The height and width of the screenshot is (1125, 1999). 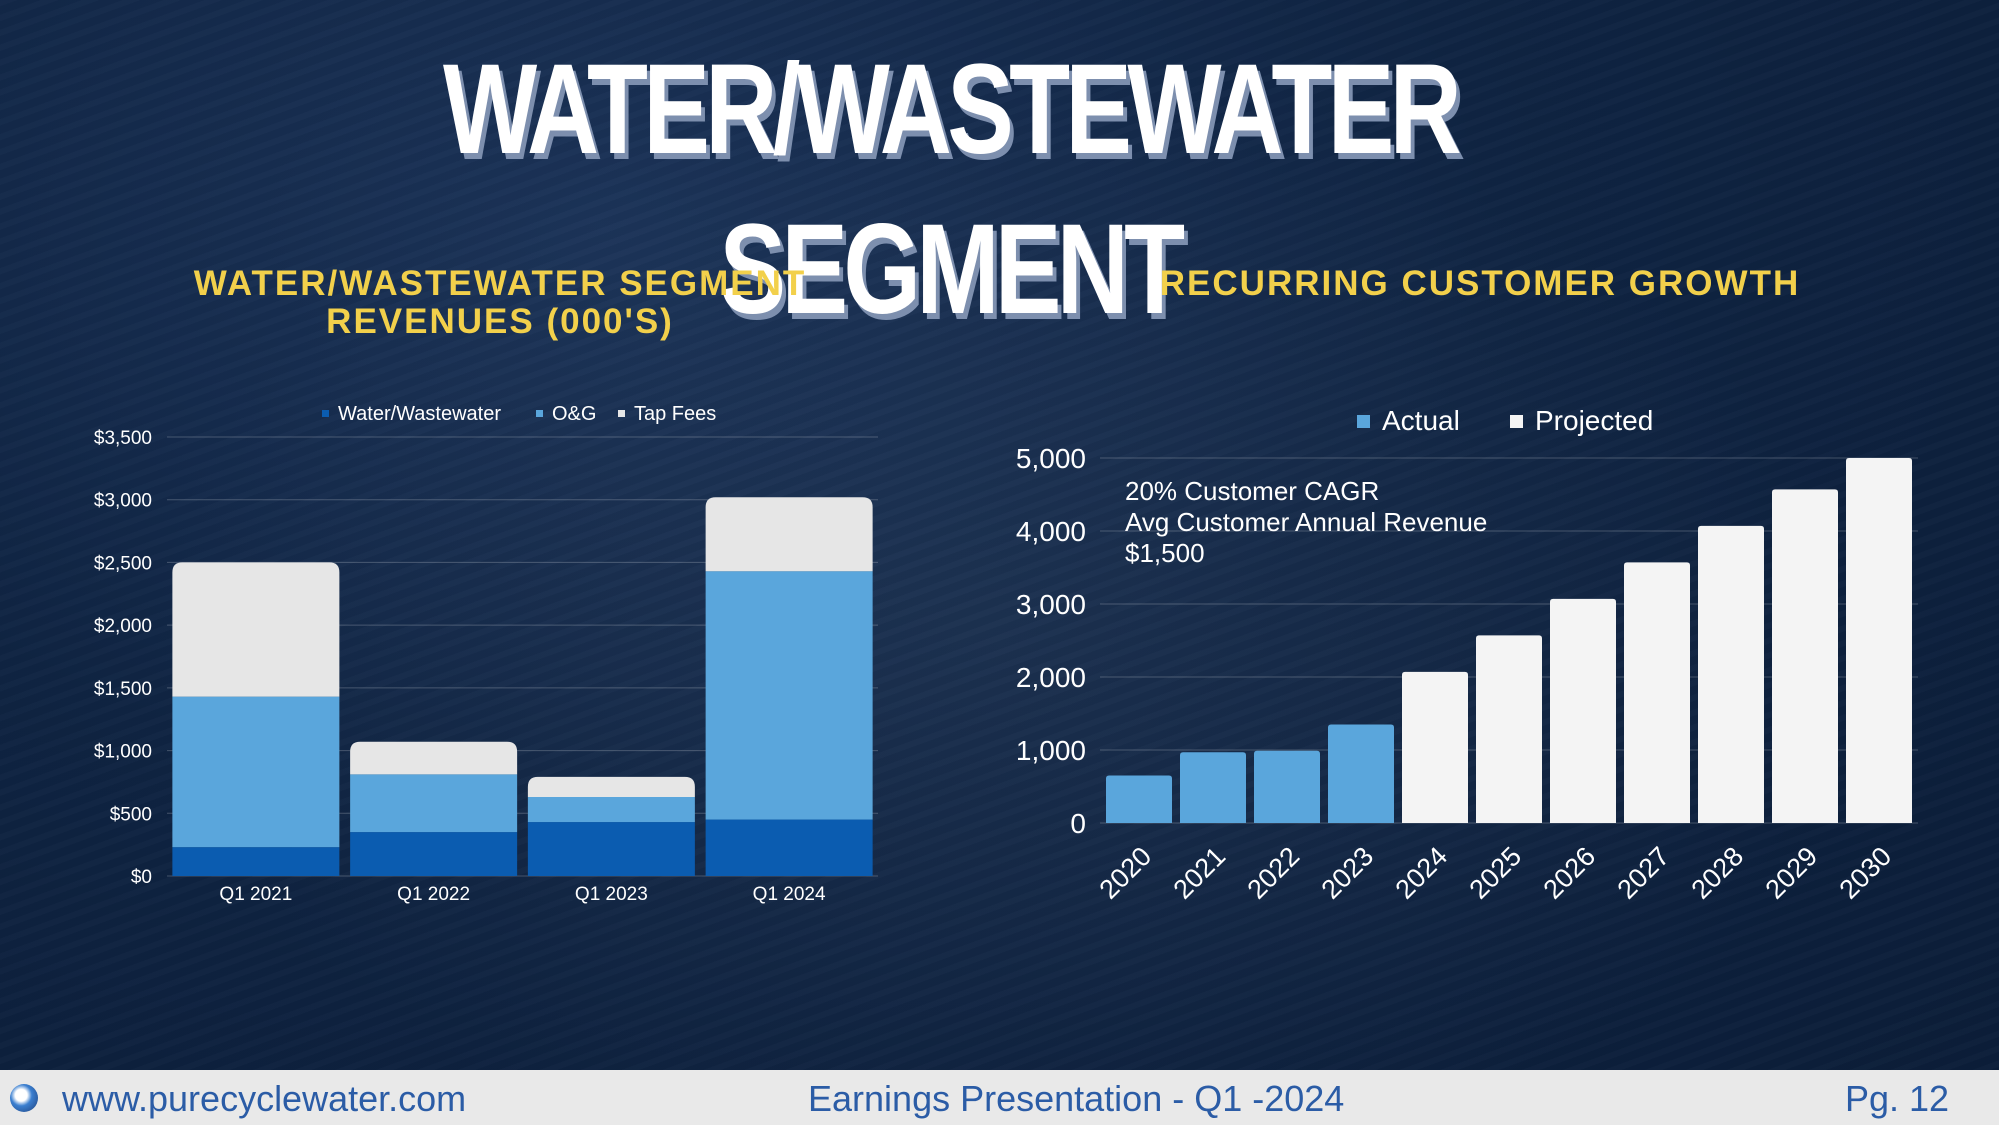 I want to click on left-legend-label: Tap Fees, so click(x=675, y=414).